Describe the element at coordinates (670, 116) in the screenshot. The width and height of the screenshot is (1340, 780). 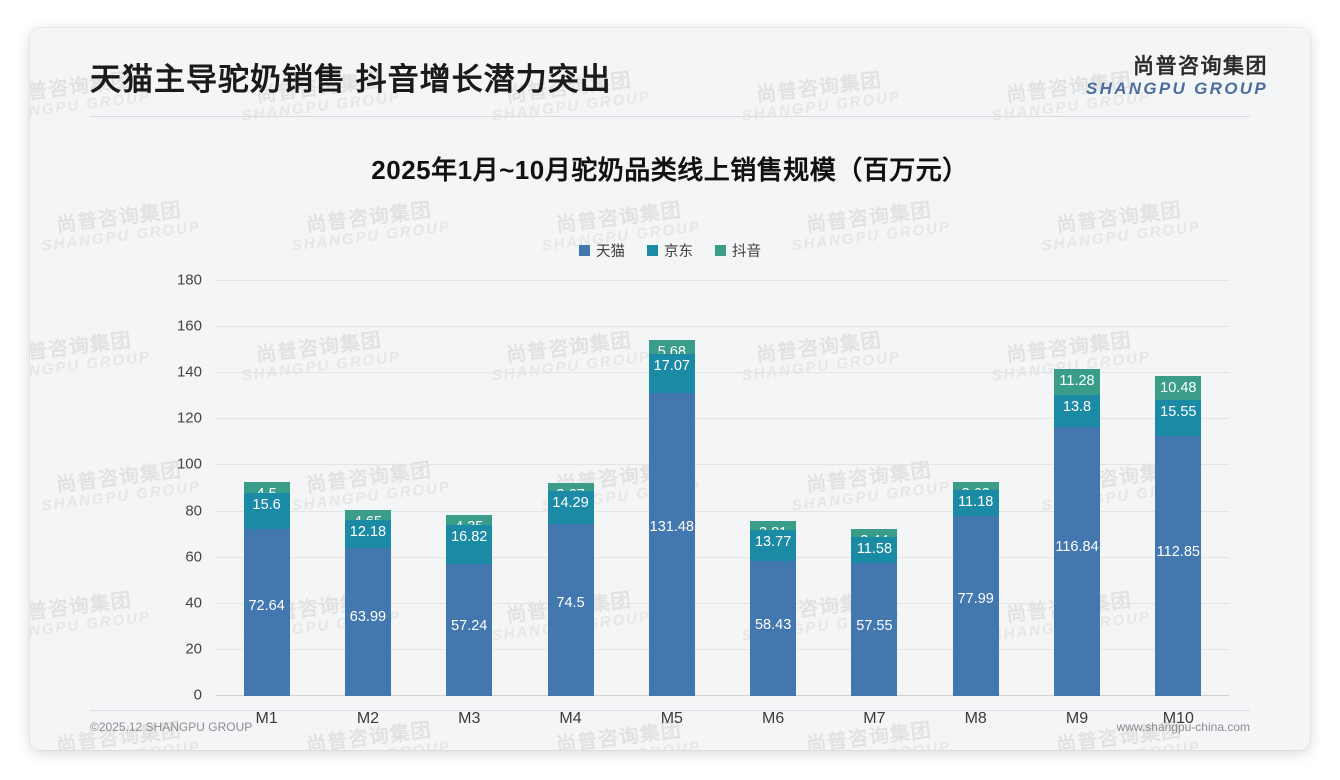
I see `header-divider` at that location.